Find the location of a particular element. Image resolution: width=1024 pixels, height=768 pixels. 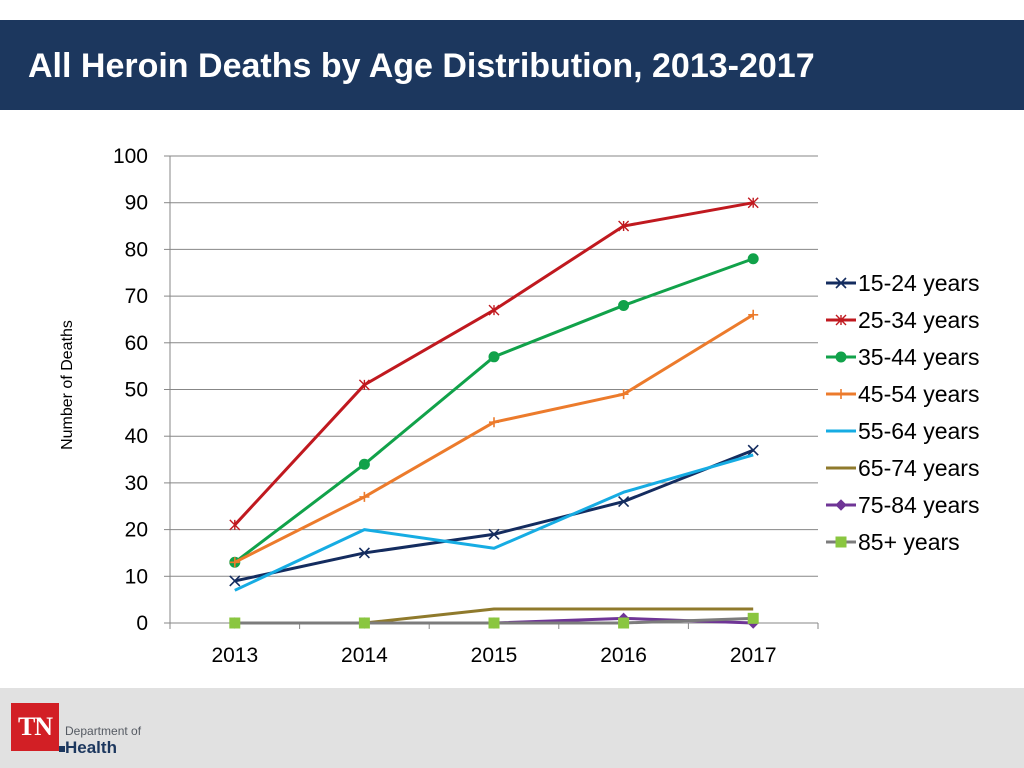

legend-label: 45-54 years is located at coordinates (918, 394).